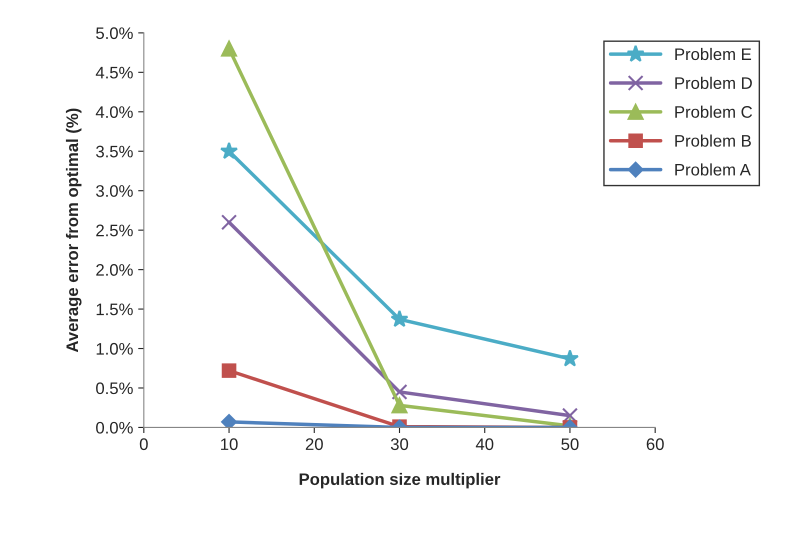 This screenshot has width=799, height=548. What do you see at coordinates (485, 444) in the screenshot?
I see `x-tick-label: 40` at bounding box center [485, 444].